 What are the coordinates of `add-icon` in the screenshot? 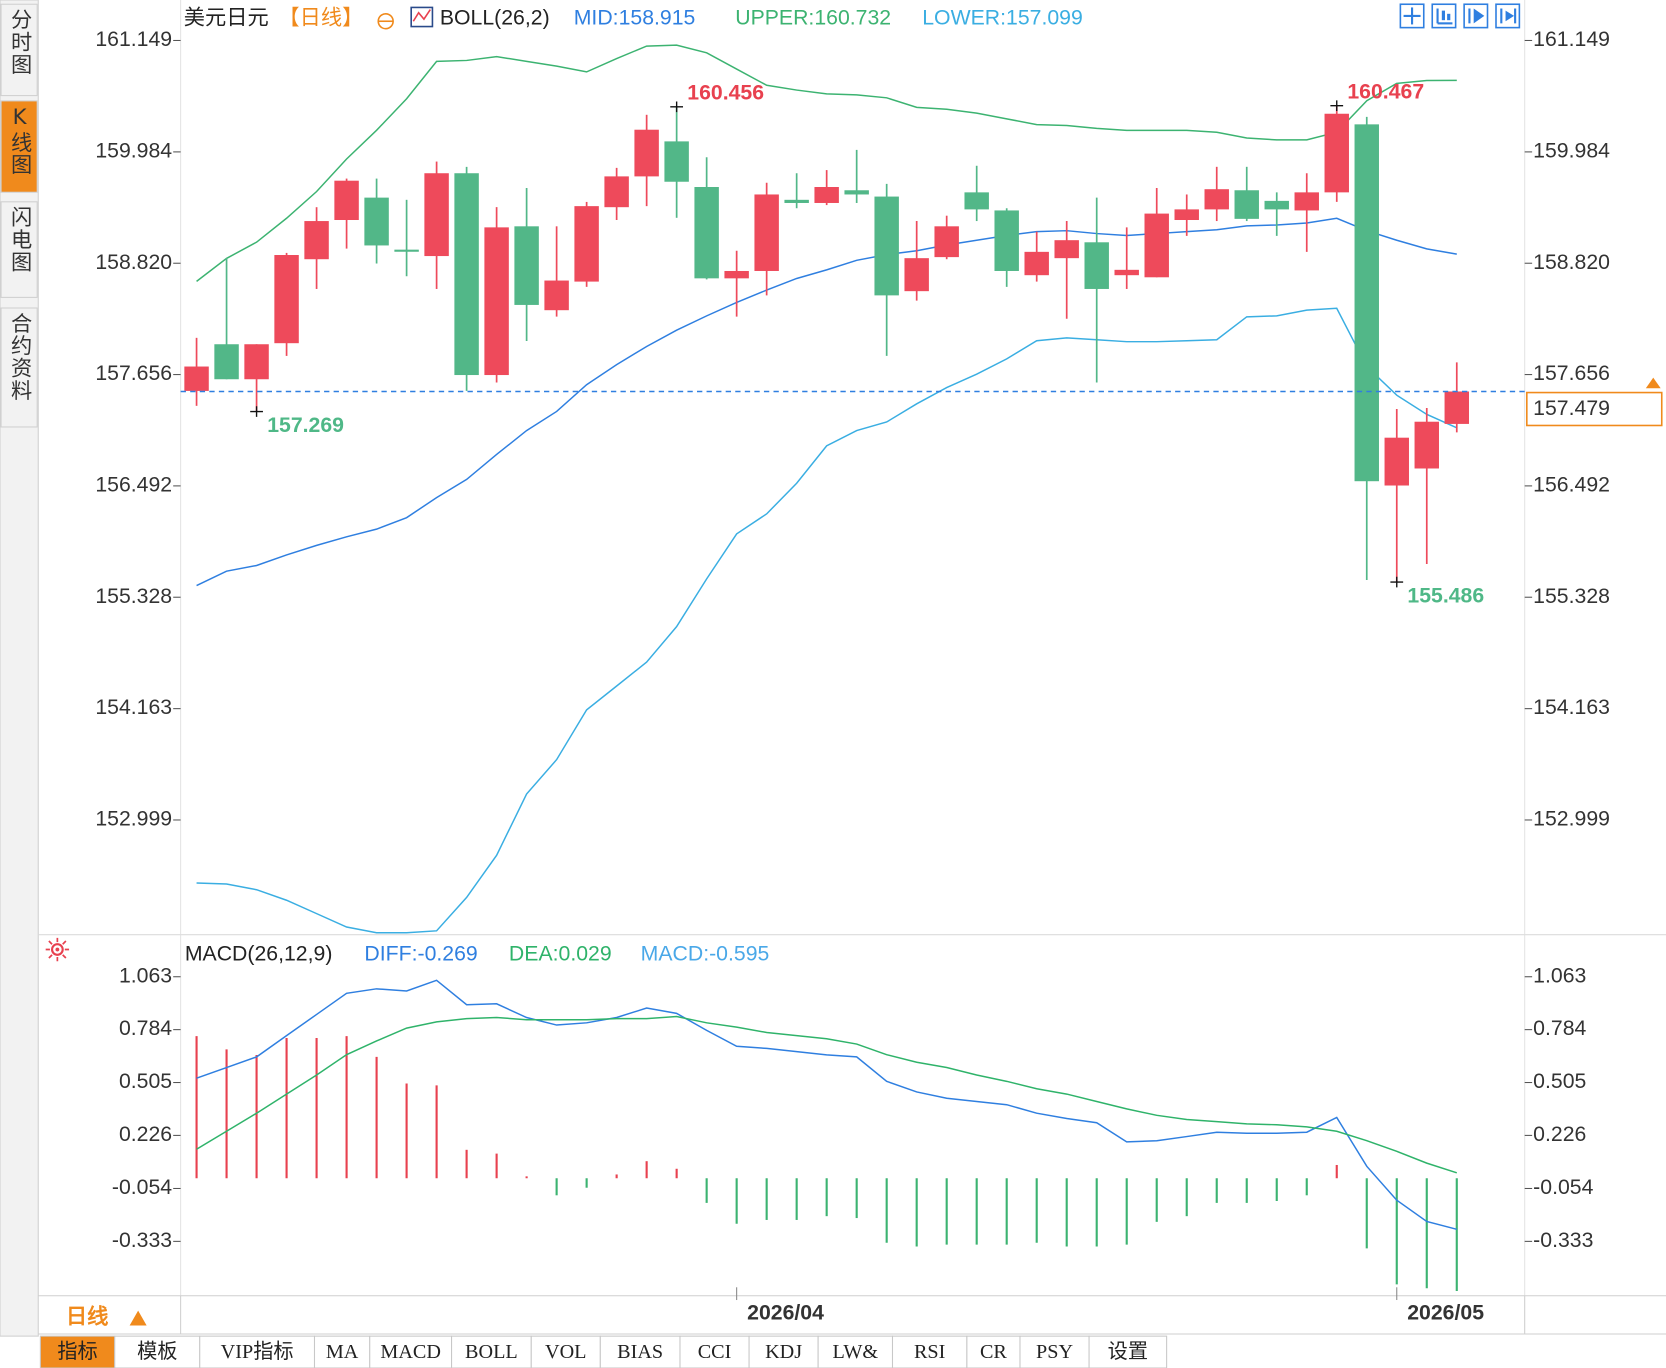 It's located at (385, 21).